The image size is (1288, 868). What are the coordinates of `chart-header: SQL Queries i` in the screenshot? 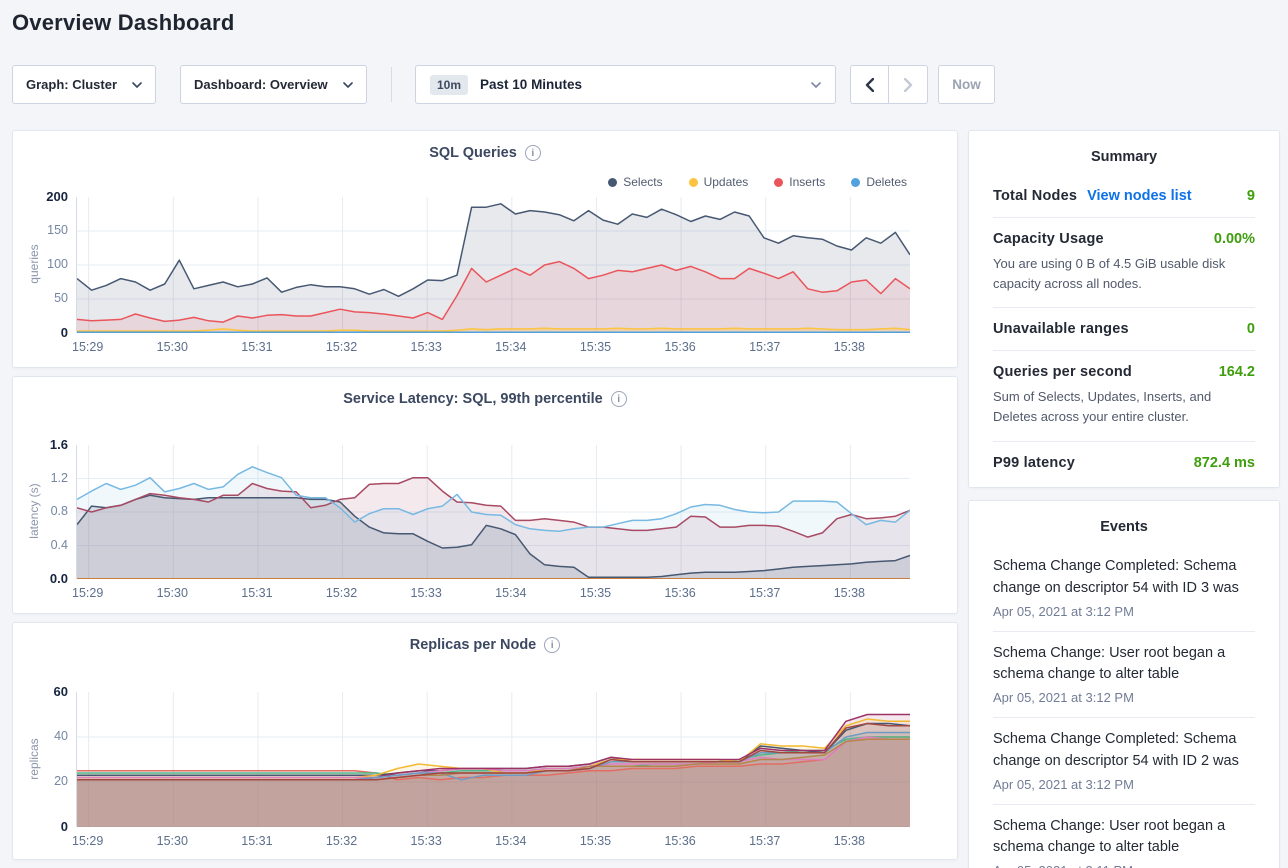 It's located at (485, 153).